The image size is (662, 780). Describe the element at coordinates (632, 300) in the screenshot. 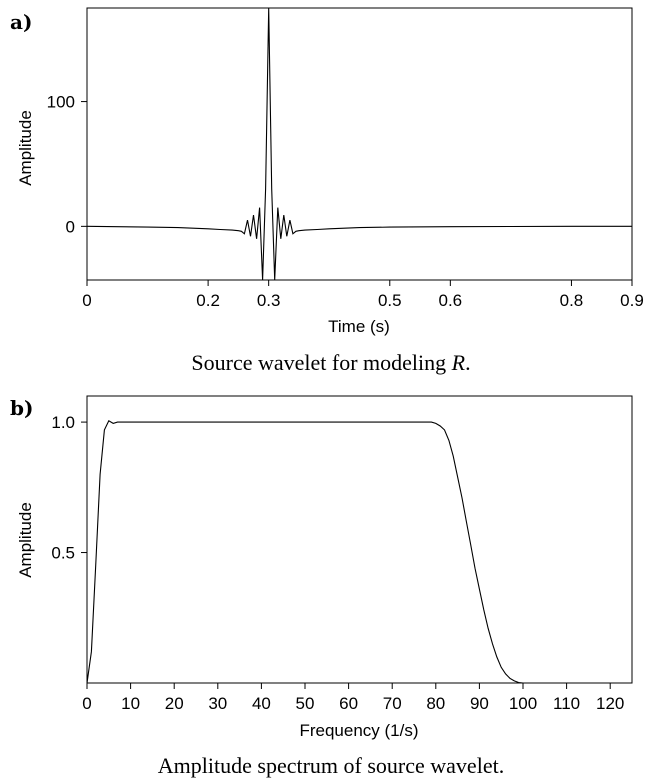

I see `panel-a-x-tick-label: 0.9` at that location.